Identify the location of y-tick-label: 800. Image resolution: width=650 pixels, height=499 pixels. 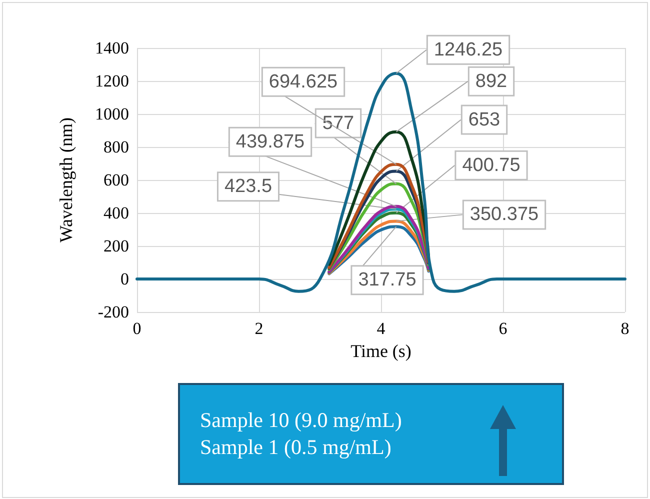
(116, 147).